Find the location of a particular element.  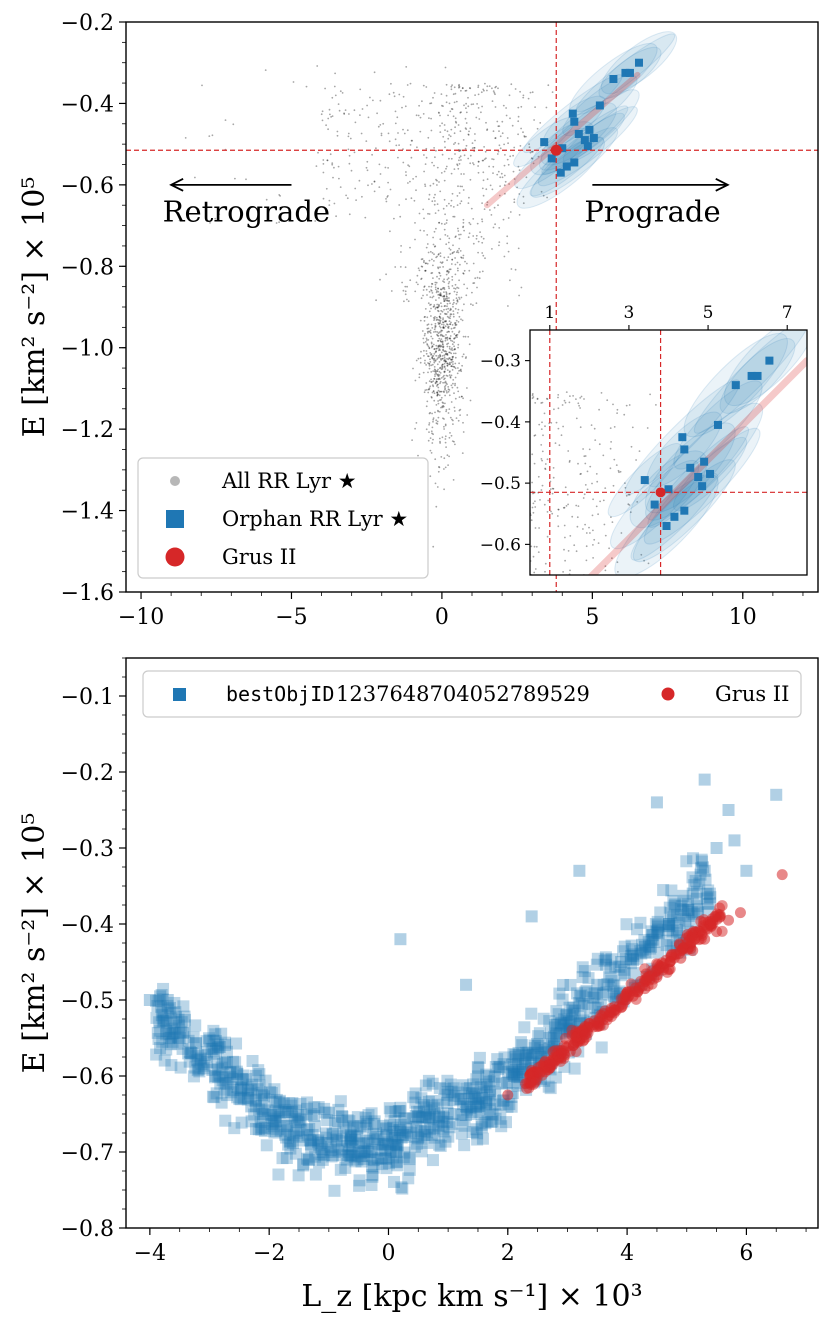

x-tick-label: −10 is located at coordinates (141, 617).